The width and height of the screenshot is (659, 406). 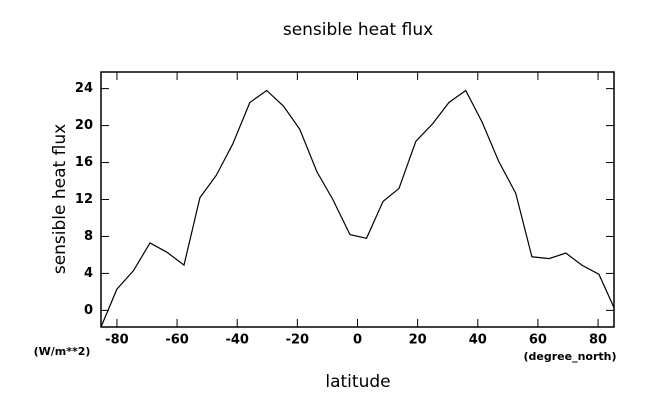 I want to click on x-tick-label: -40, so click(x=237, y=340).